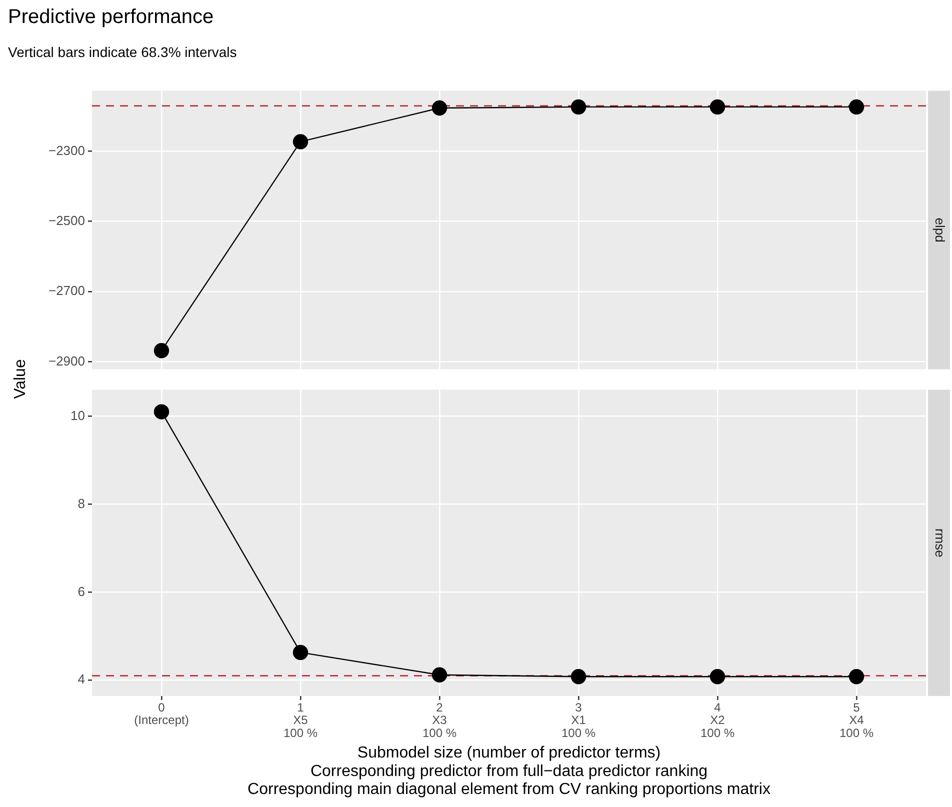 This screenshot has height=807, width=952. I want to click on chart-subtitle: Vertical bars indicate 68.3% intervals, so click(122, 52).